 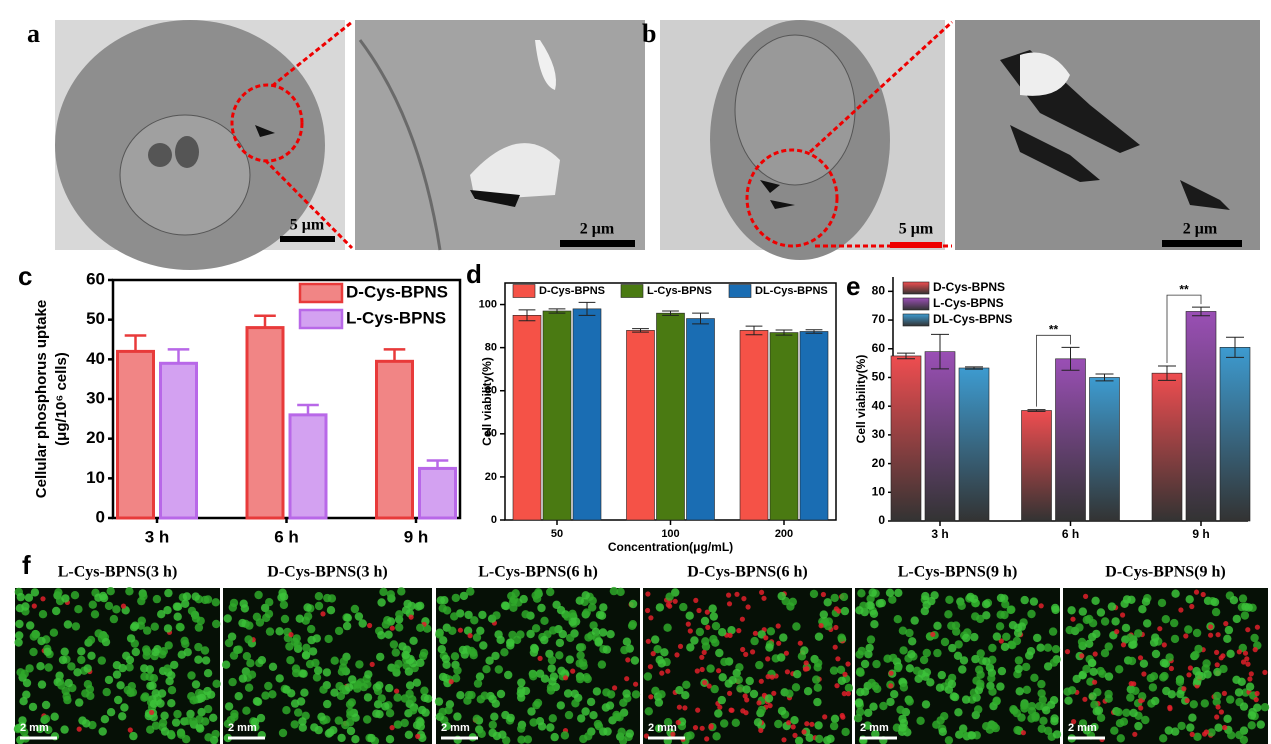 I want to click on panel-label: d, so click(x=474, y=274).